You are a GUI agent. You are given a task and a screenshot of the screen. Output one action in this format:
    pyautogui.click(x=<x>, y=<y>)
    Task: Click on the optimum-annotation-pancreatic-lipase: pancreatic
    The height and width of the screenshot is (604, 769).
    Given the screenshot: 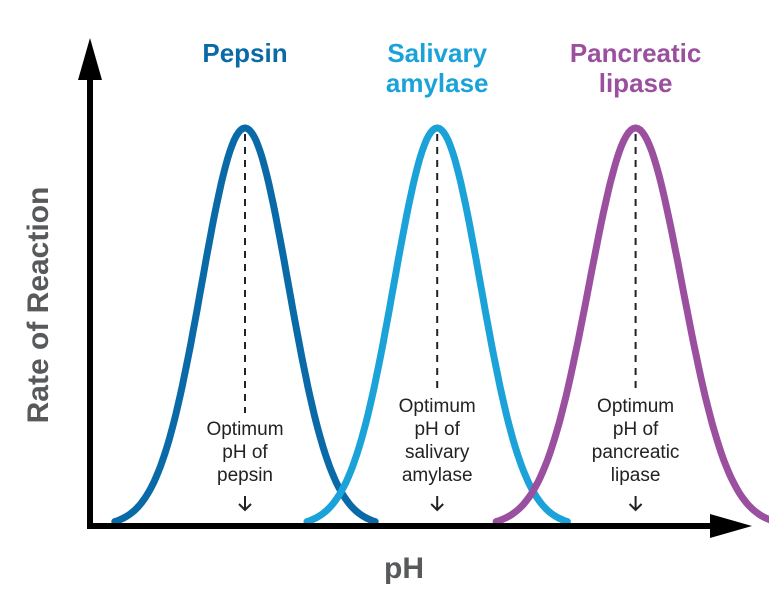 What is the action you would take?
    pyautogui.click(x=636, y=452)
    